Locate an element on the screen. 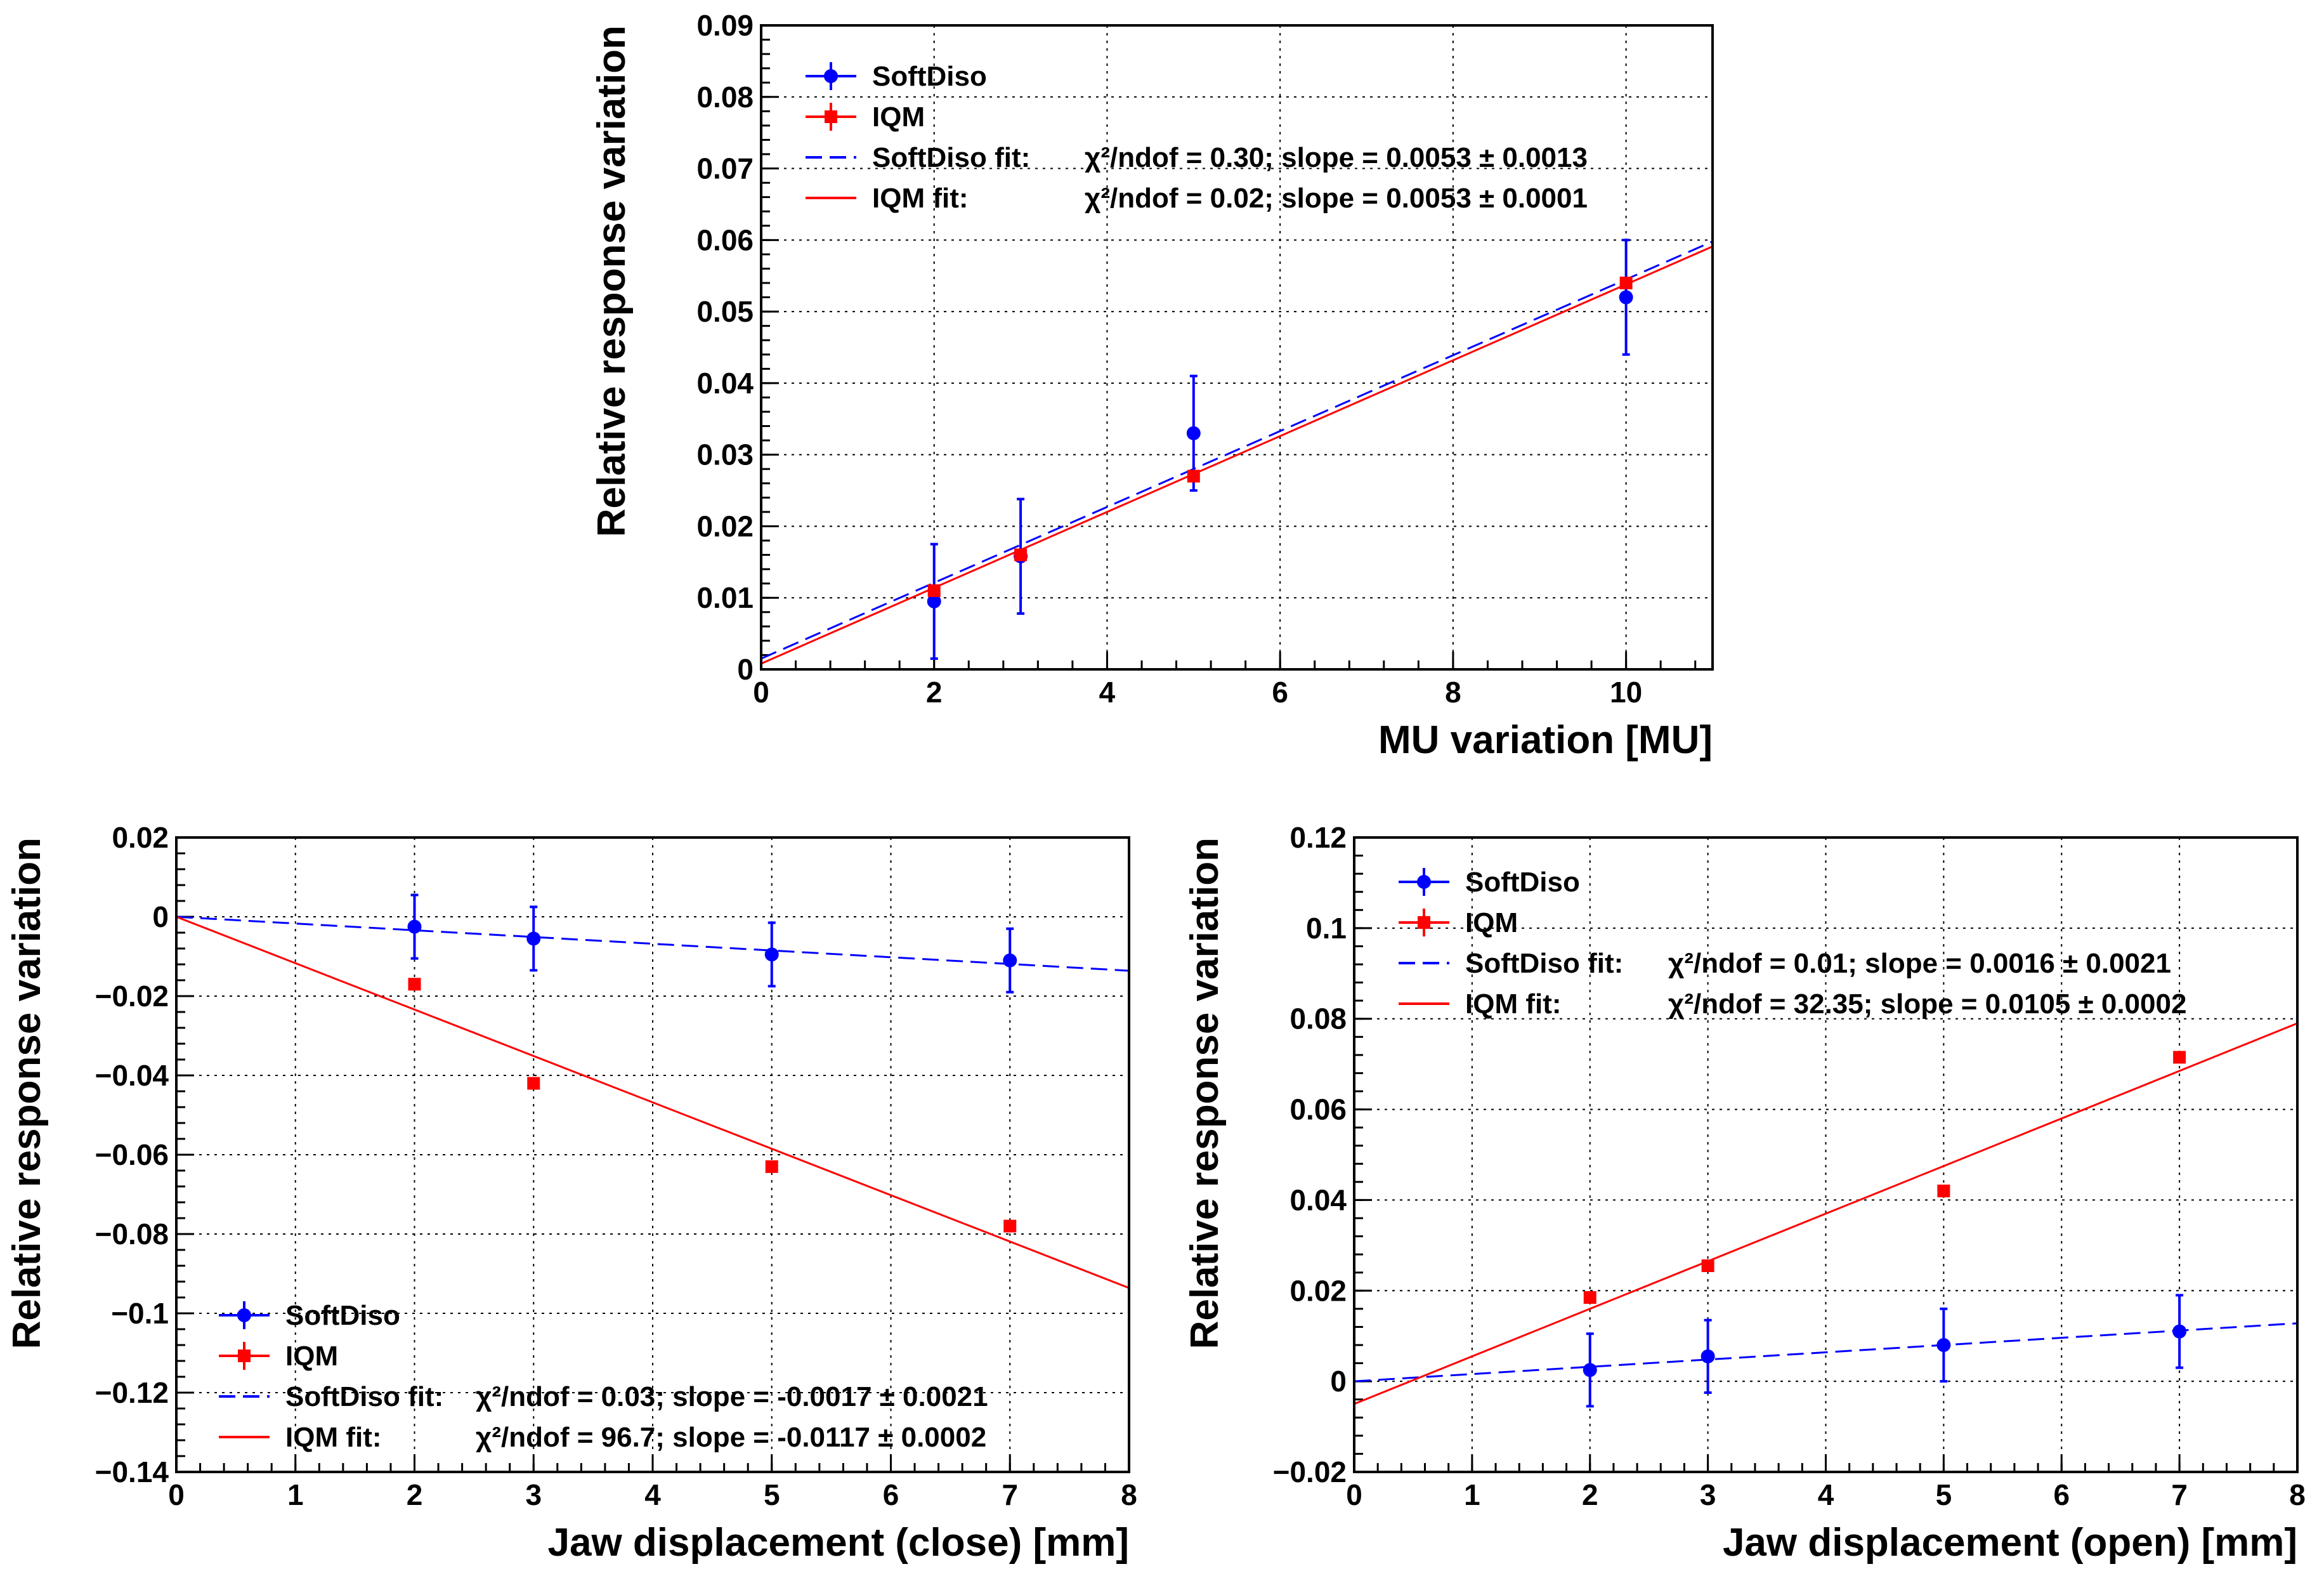 This screenshot has width=2324, height=1576. legend-fit-stats: χ²/ndof = 96.7; slope = -0.0117 ± 0.0002 is located at coordinates (731, 1437).